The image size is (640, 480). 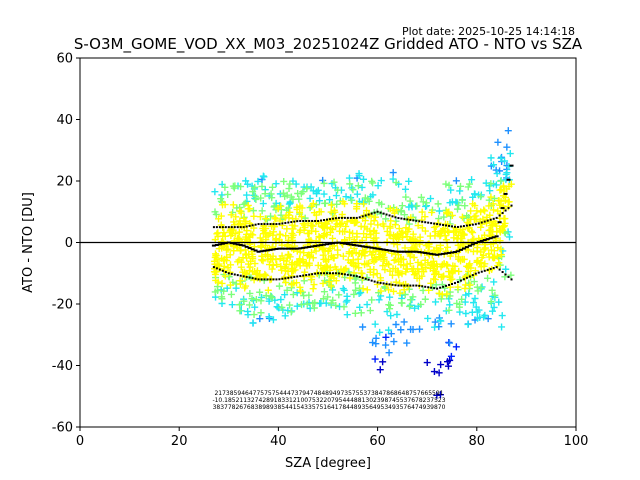 What do you see at coordinates (488, 31) in the screenshot?
I see `plot-date: Plot date: 2025-10-25 14:14:18` at bounding box center [488, 31].